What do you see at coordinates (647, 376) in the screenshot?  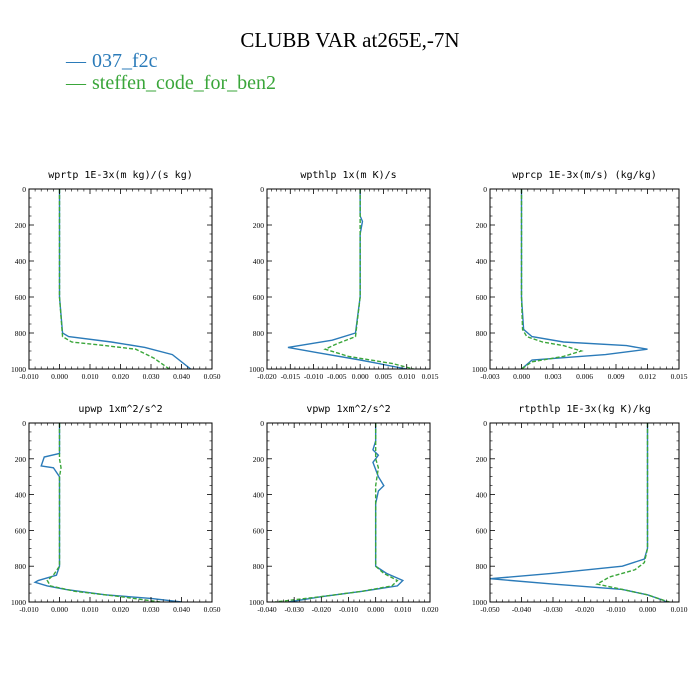 I see `x-tick-label: 0.012` at bounding box center [647, 376].